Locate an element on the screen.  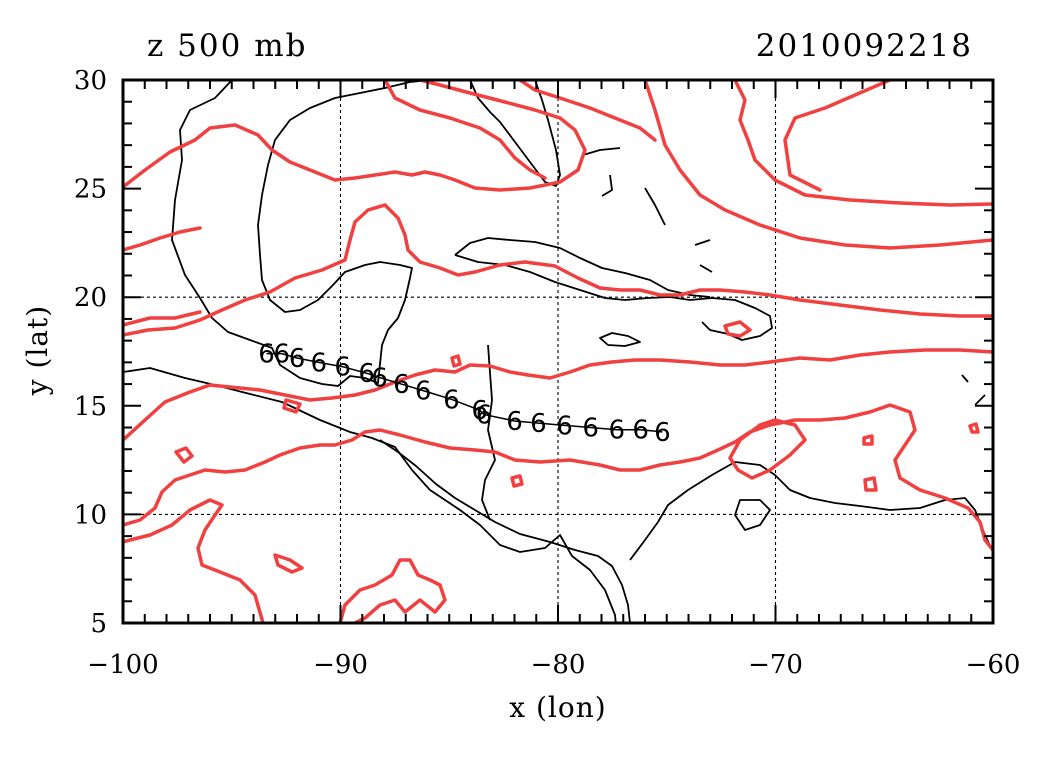
y-tick-label: 15 is located at coordinates (90, 407).